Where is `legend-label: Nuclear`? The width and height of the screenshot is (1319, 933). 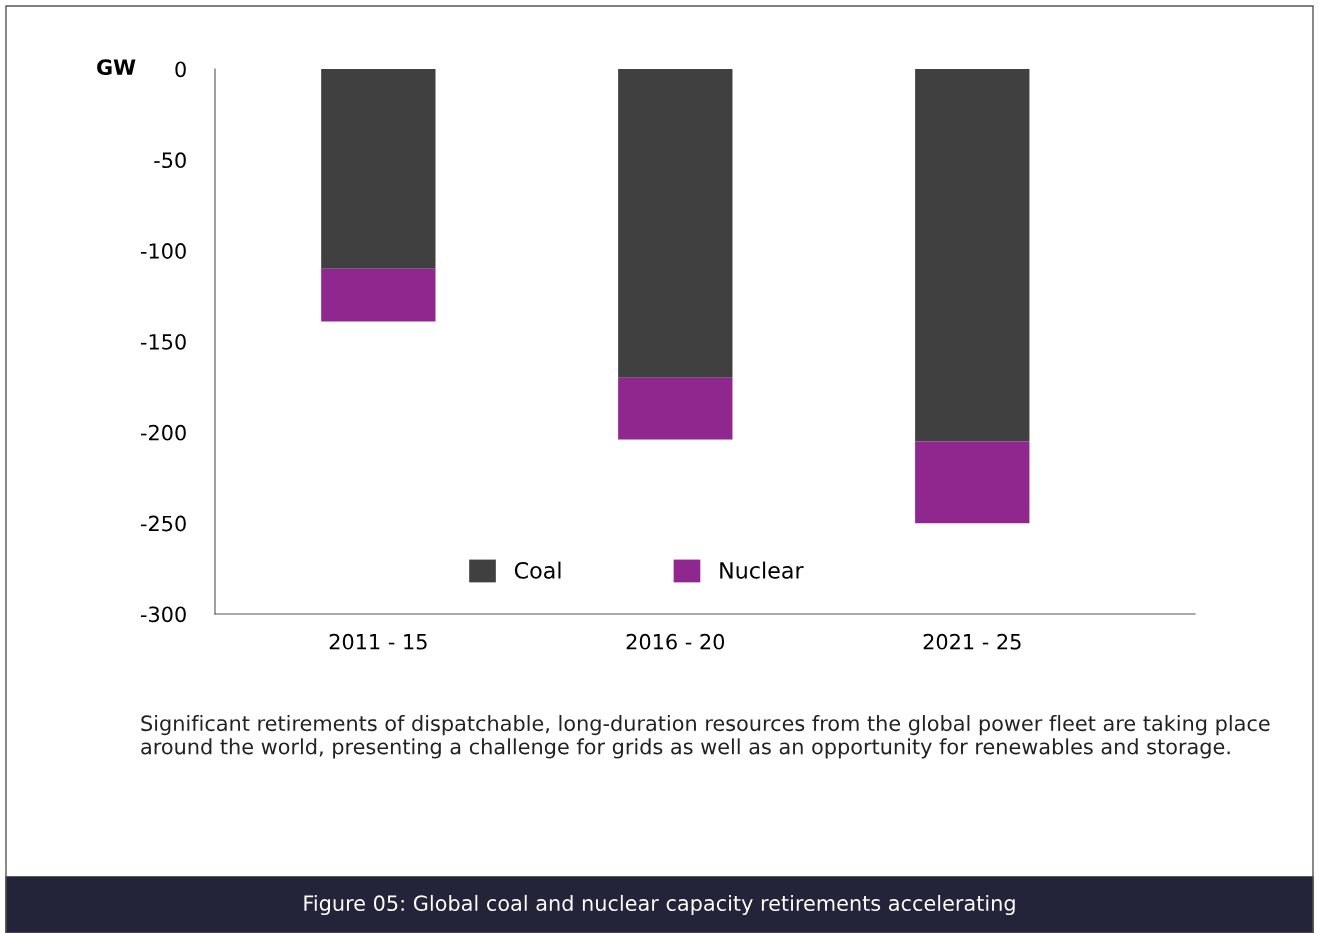
legend-label: Nuclear is located at coordinates (762, 570).